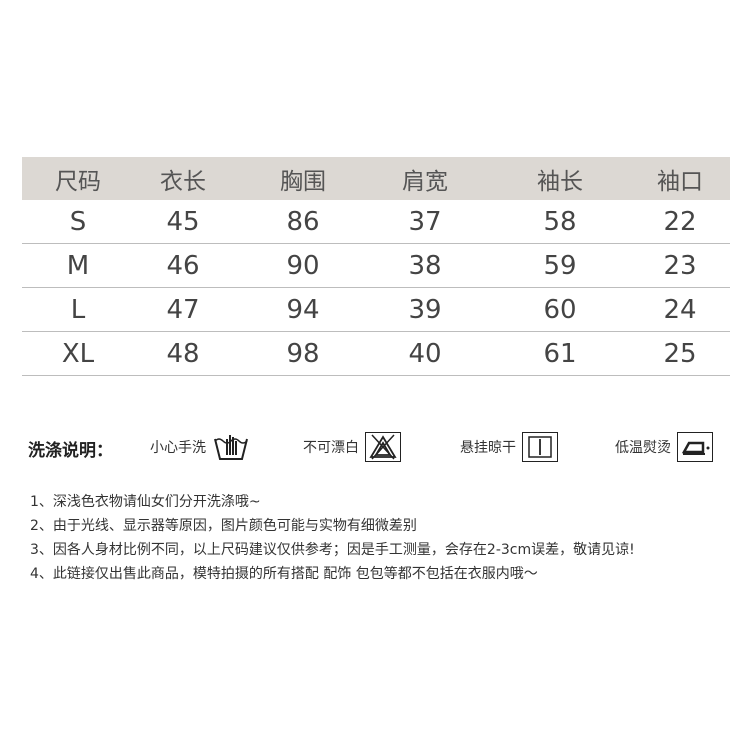  What do you see at coordinates (183, 265) in the screenshot?
I see `table-cell: 46` at bounding box center [183, 265].